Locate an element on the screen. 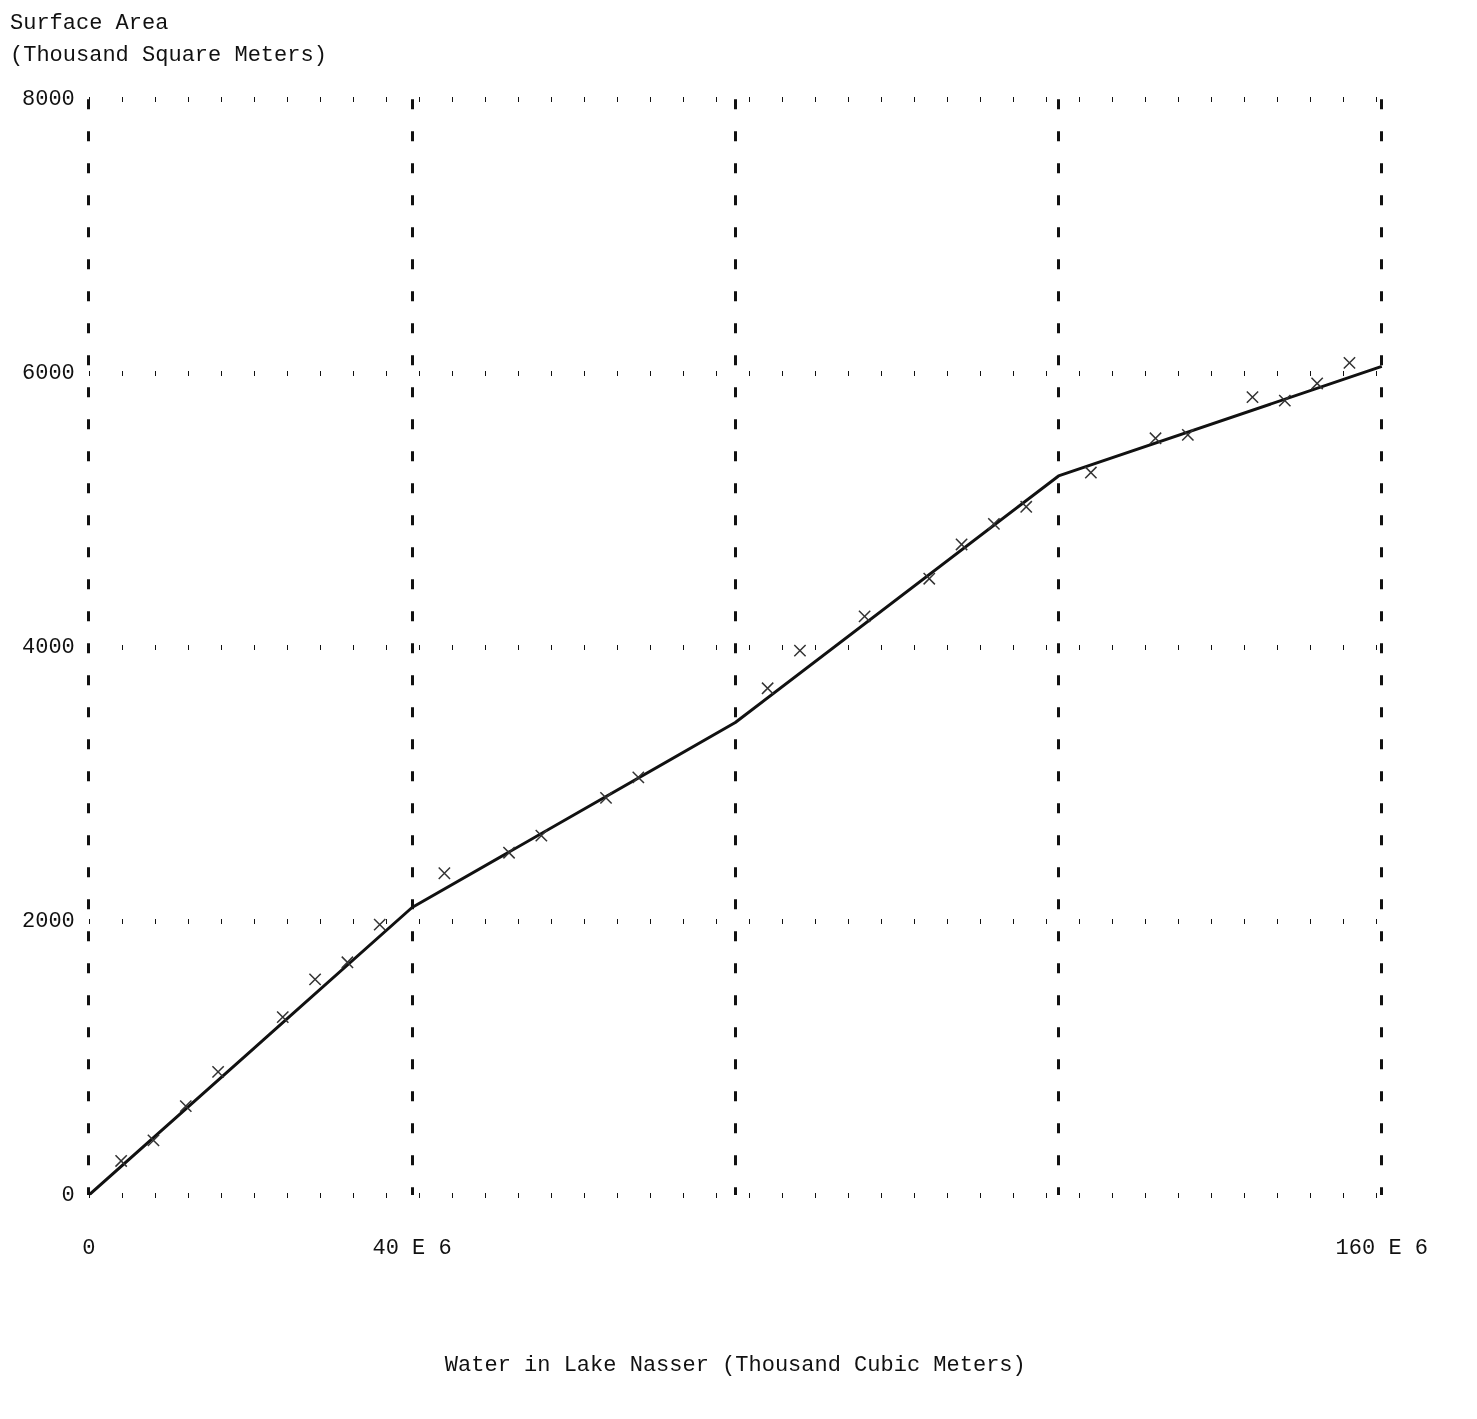 This screenshot has width=1477, height=1419. y-tick-label: 8000 is located at coordinates (48, 100).